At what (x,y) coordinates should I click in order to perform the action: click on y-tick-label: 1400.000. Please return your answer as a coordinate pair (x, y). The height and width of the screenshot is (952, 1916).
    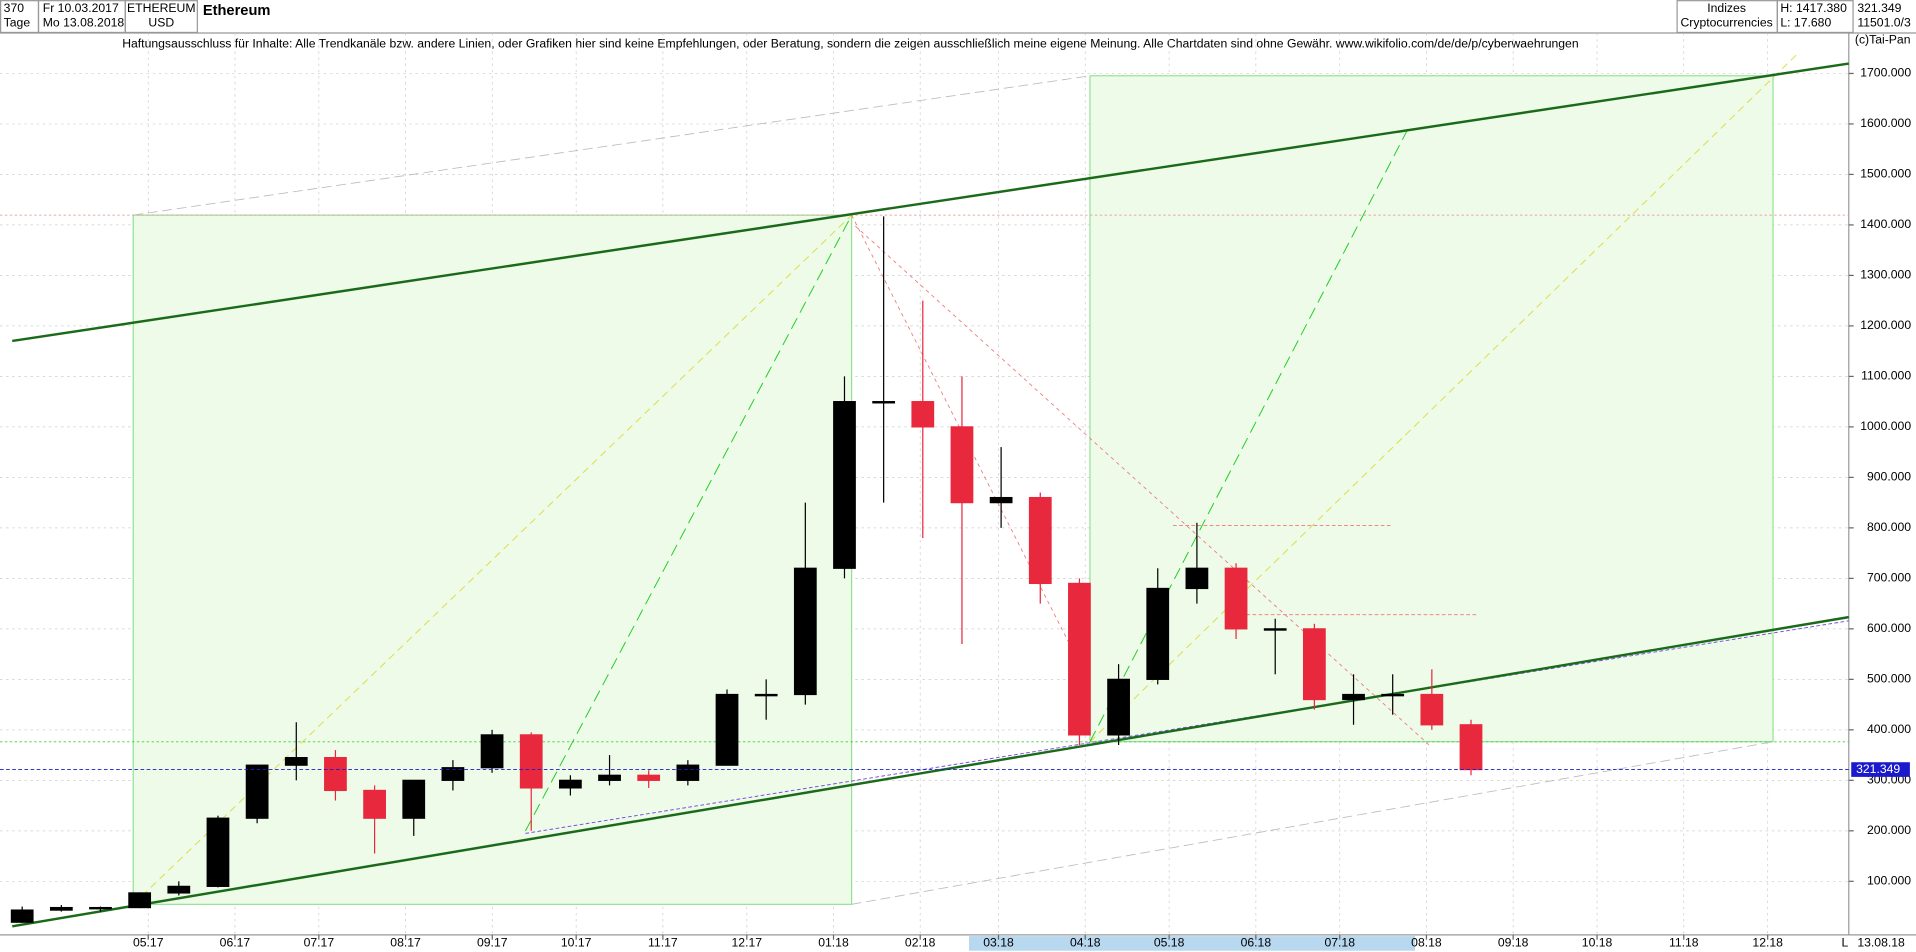
    Looking at the image, I should click on (1885, 224).